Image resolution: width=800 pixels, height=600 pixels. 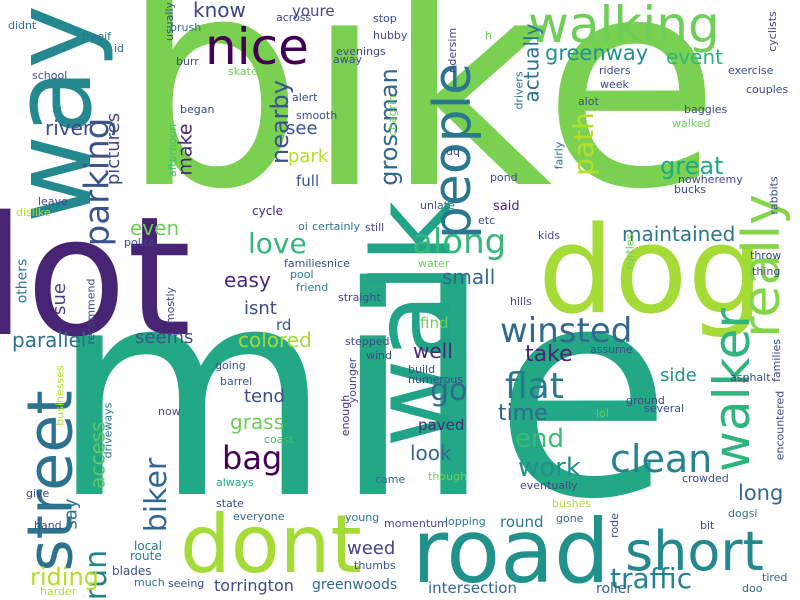 I want to click on word: exercise, so click(x=751, y=70).